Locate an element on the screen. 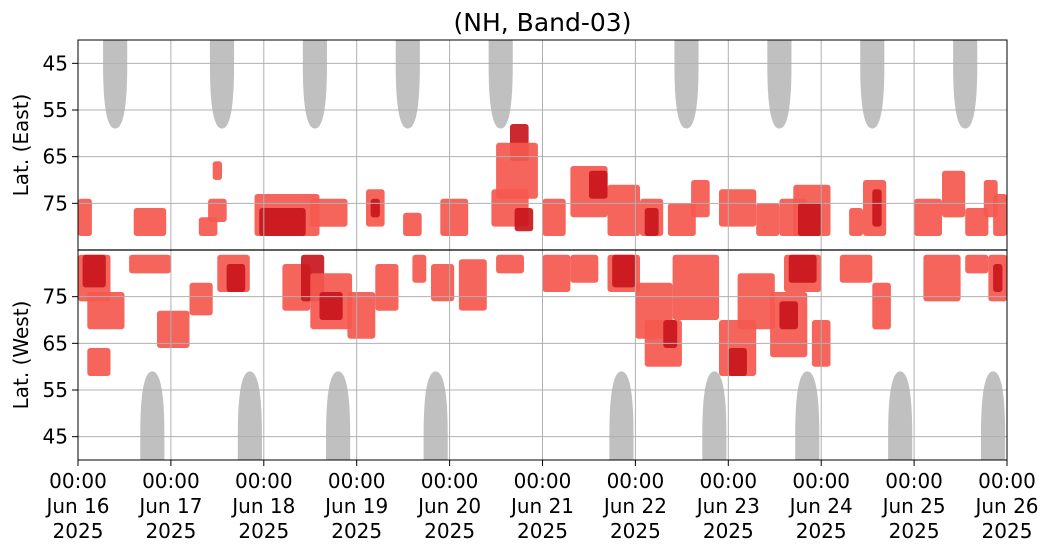 Image resolution: width=1051 pixels, height=556 pixels. x-tick-label: Jun 20 is located at coordinates (448, 506).